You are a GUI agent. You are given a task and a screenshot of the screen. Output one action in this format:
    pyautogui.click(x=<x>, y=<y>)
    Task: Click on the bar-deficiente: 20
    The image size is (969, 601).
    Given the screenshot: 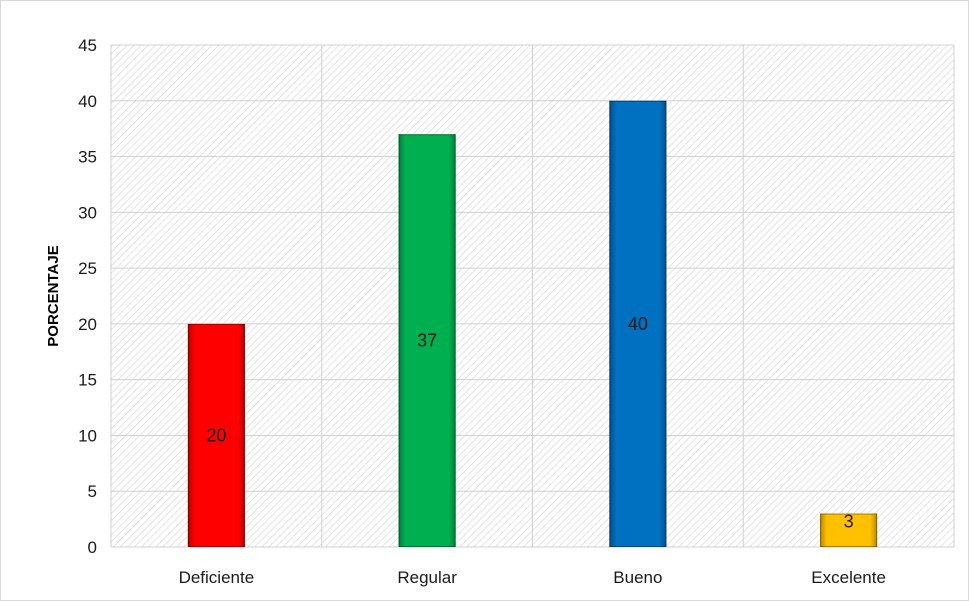 What is the action you would take?
    pyautogui.click(x=216, y=435)
    